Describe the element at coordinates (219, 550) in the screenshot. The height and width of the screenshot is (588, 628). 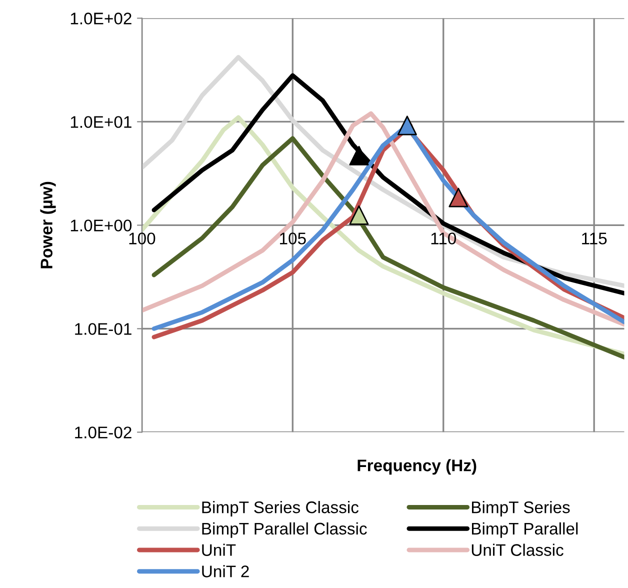
I see `legend-label: UniT` at that location.